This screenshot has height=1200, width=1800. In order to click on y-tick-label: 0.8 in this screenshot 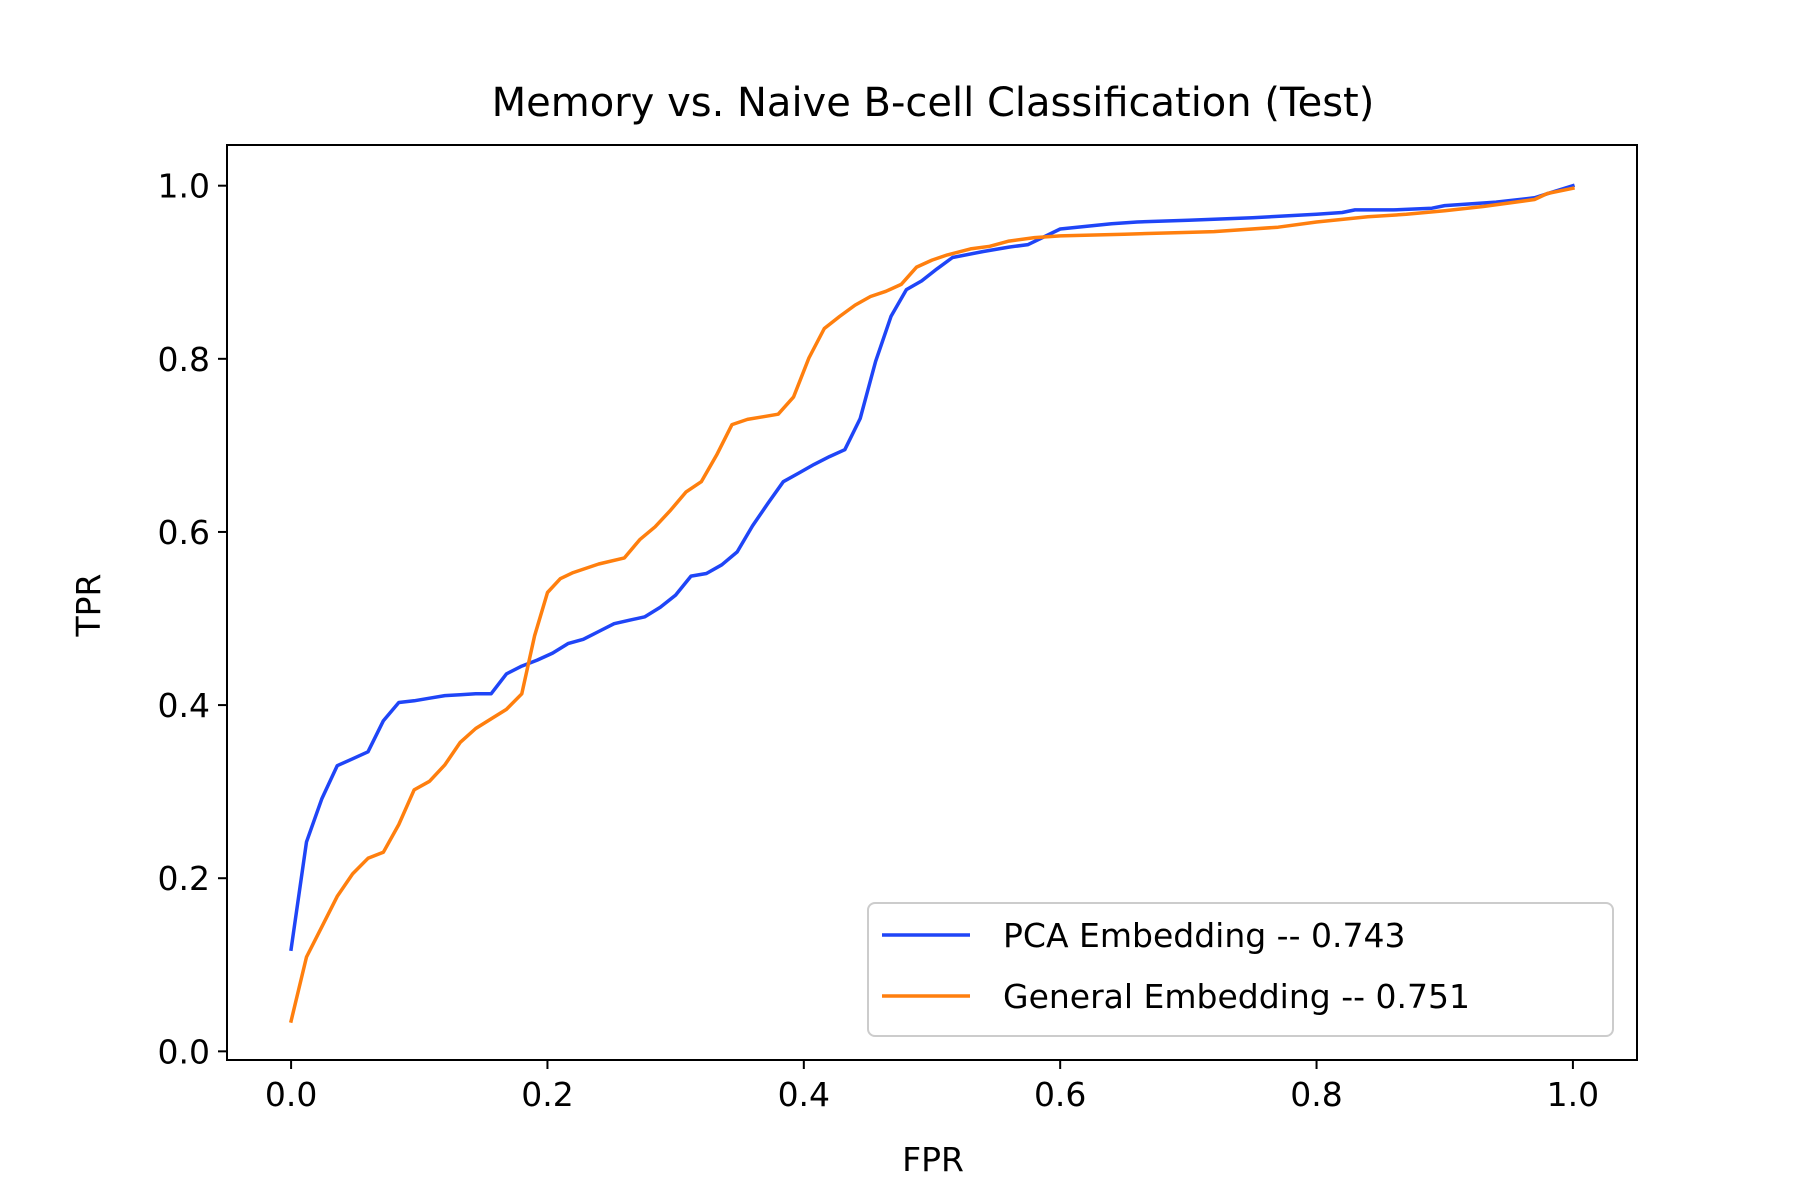, I will do `click(184, 359)`.